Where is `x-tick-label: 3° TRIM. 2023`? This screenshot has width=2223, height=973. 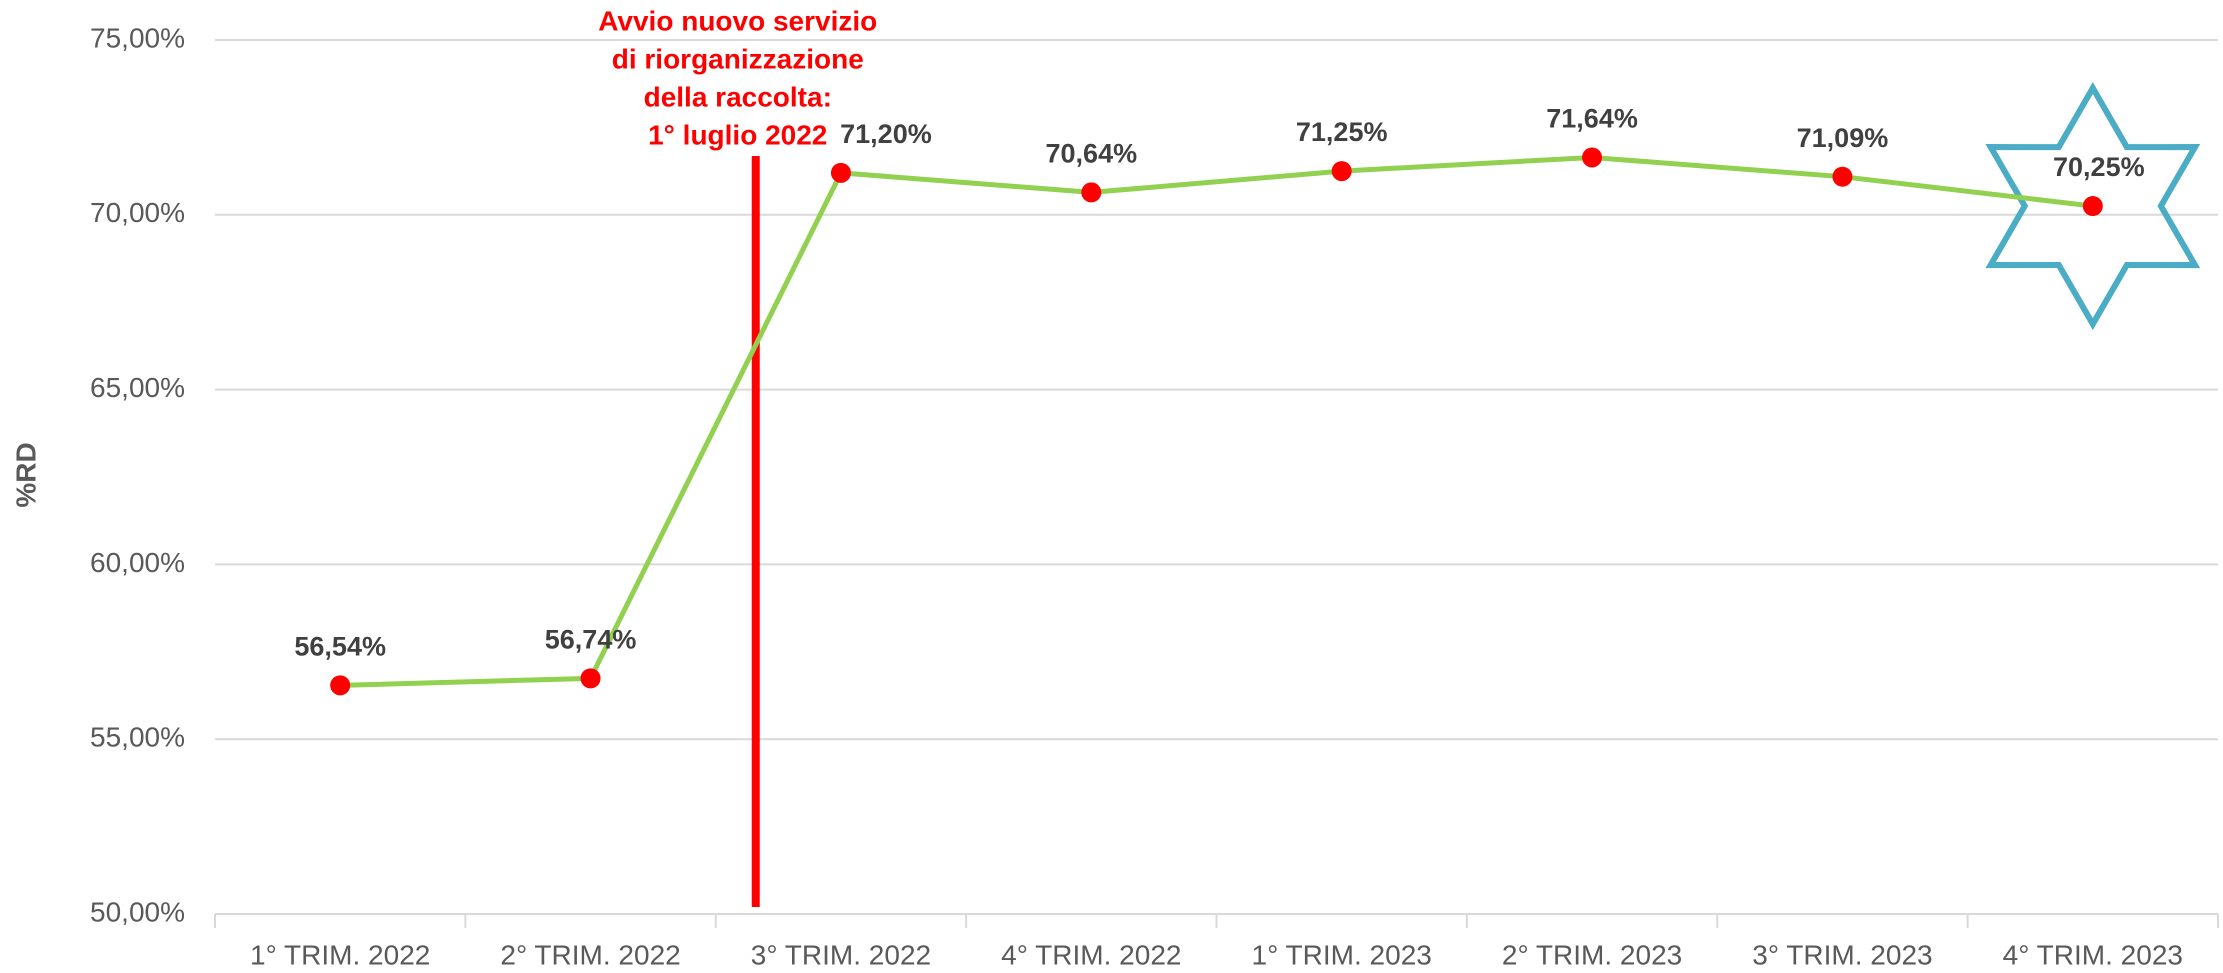
x-tick-label: 3° TRIM. 2023 is located at coordinates (1842, 954).